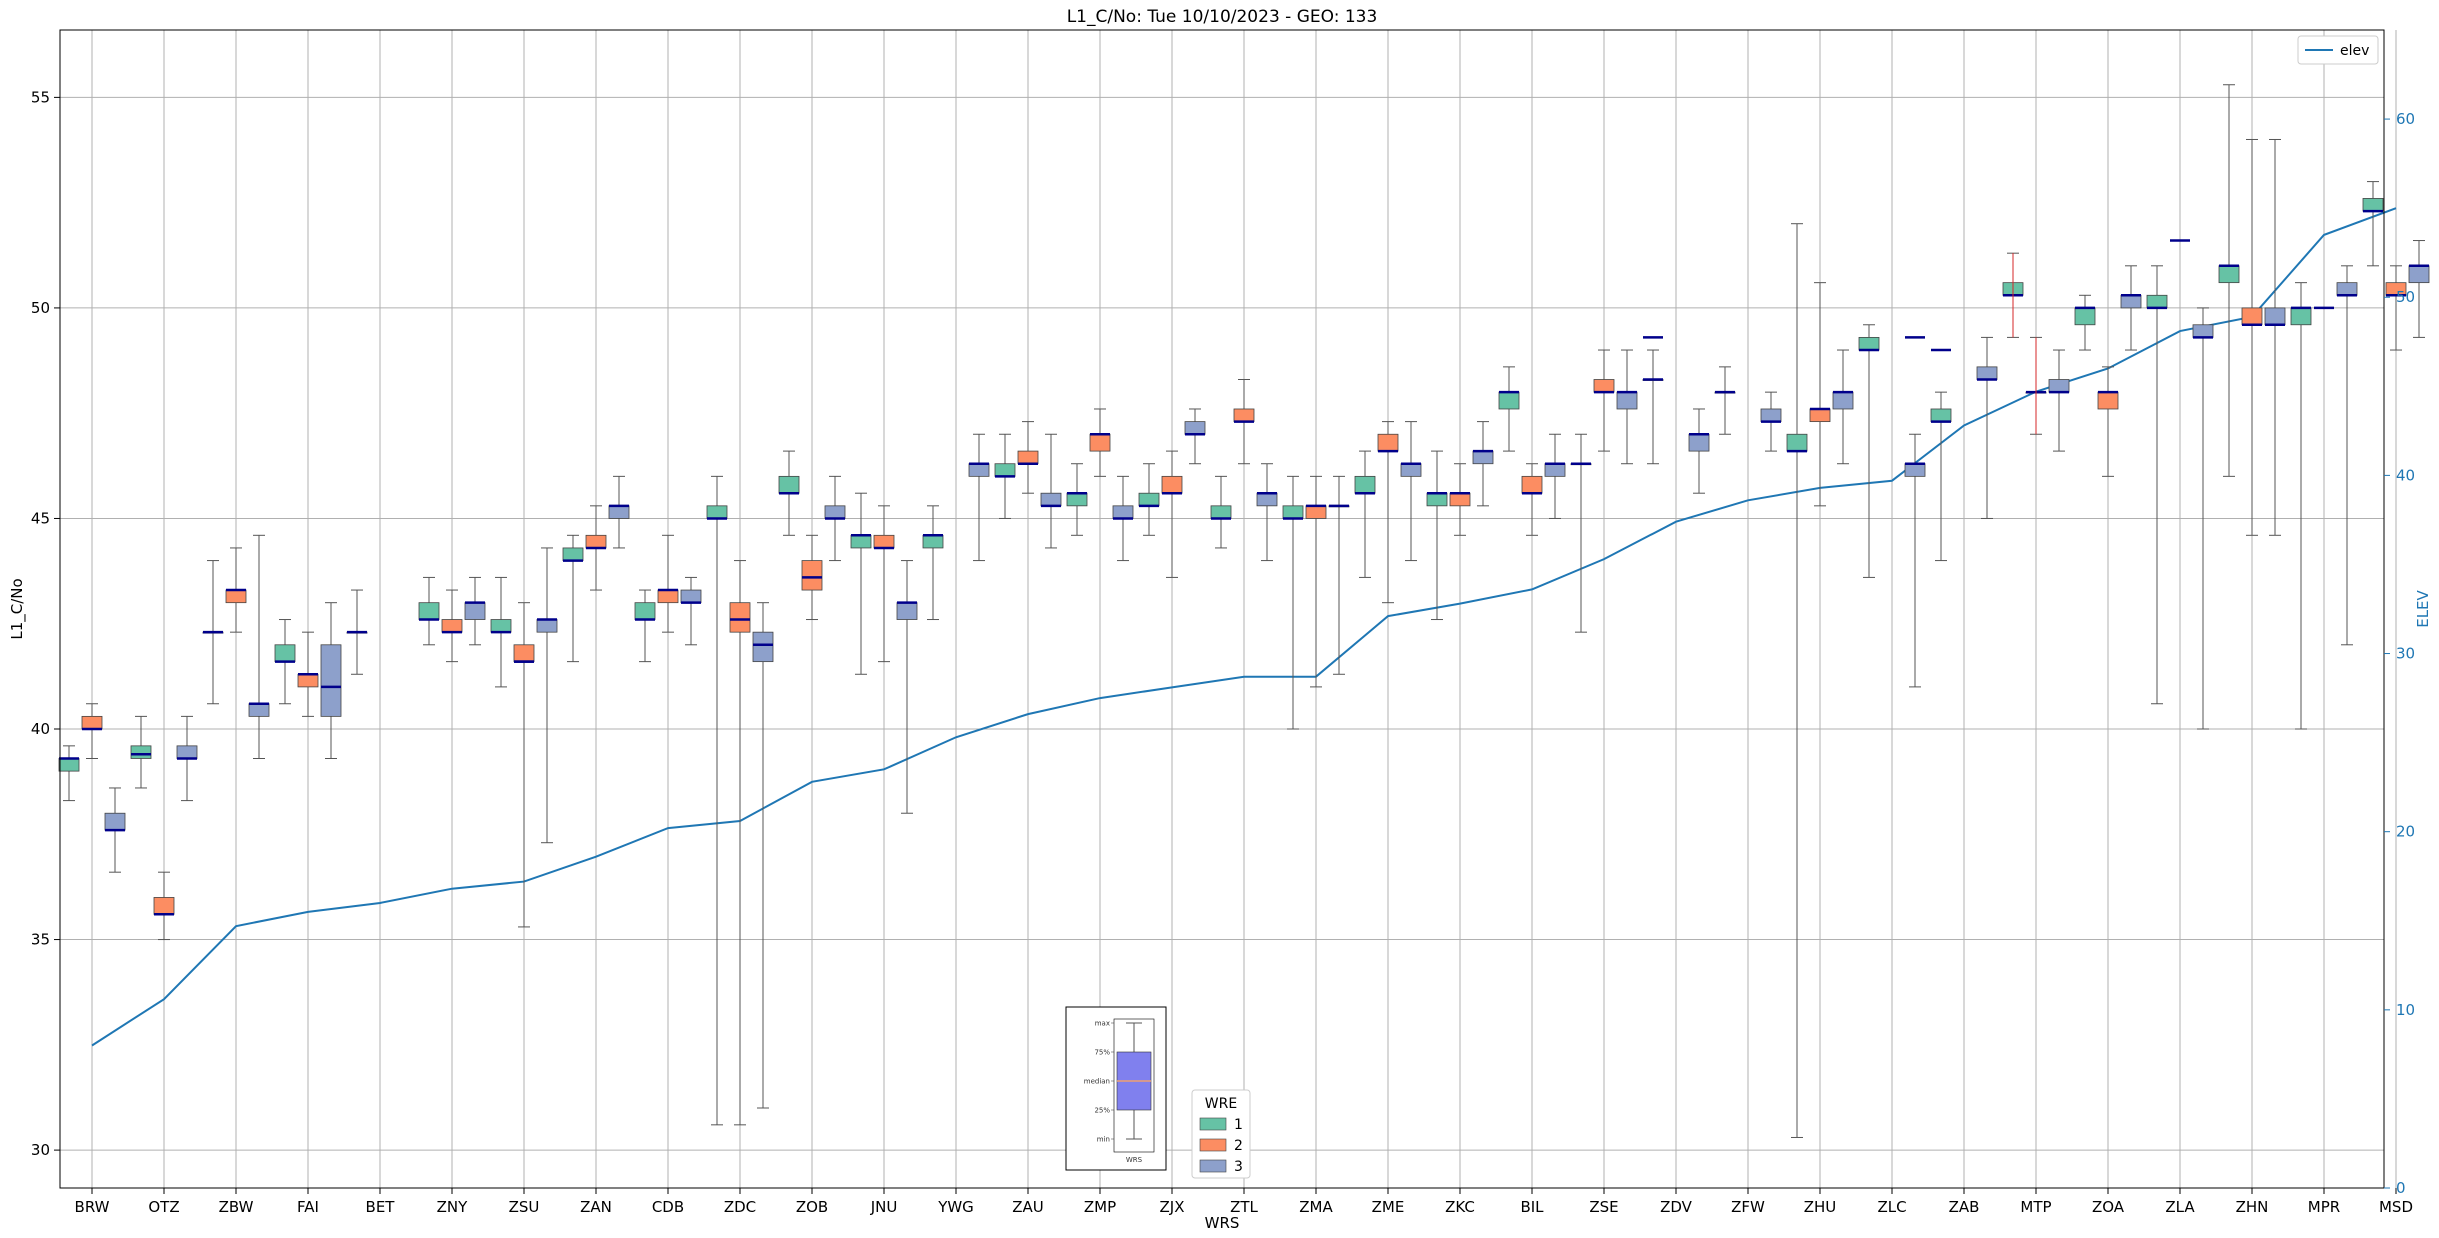 This screenshot has height=1238, width=2439. Describe the element at coordinates (1365, 514) in the screenshot. I see `box-ZME-wre1` at that location.